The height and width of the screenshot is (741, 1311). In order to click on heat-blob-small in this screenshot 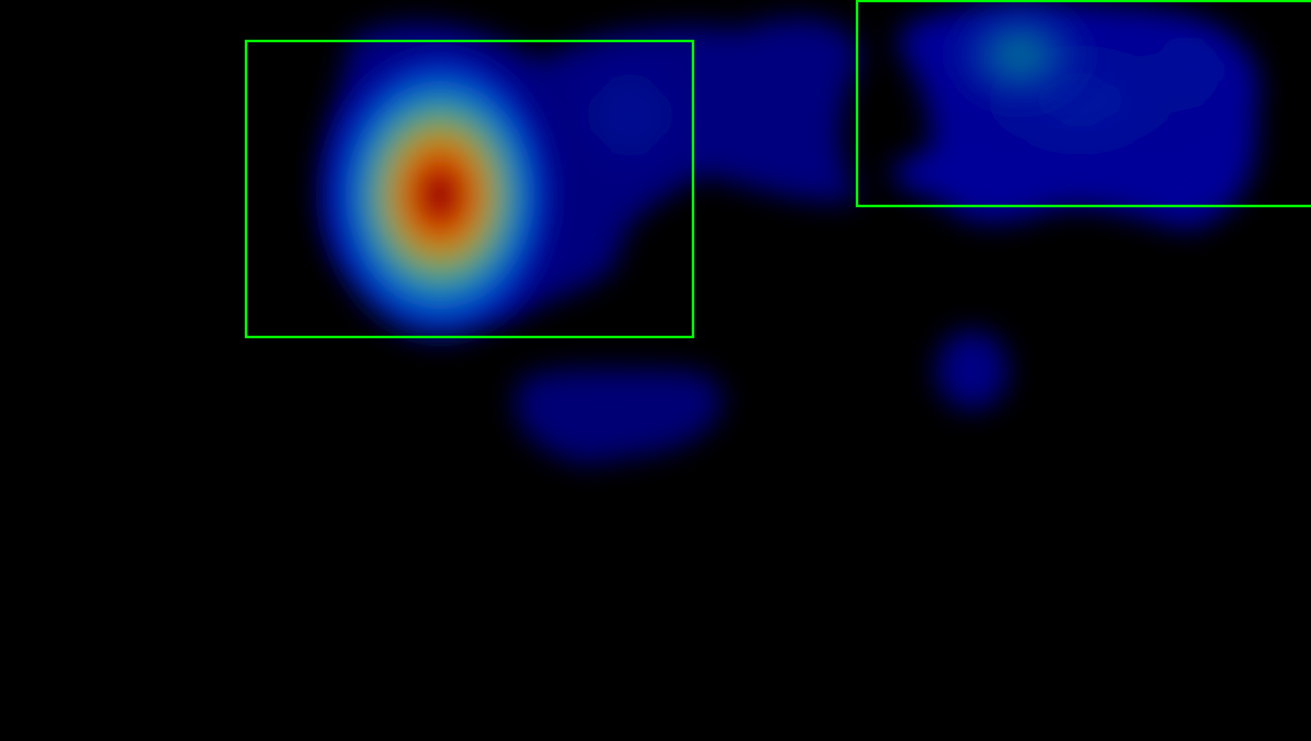, I will do `click(972, 370)`.